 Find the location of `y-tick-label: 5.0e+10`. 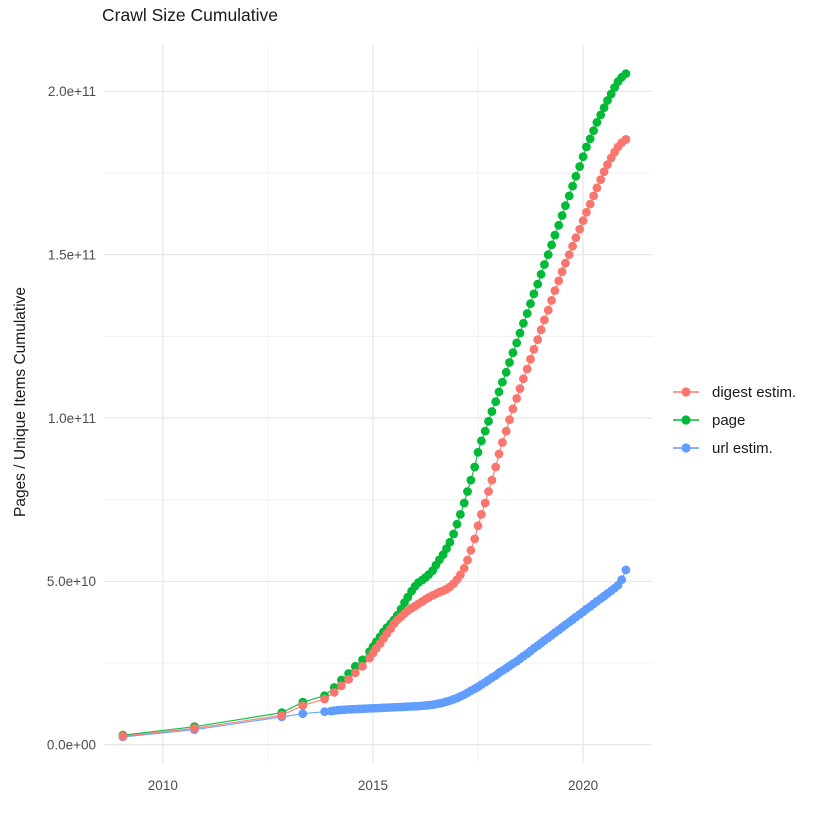

y-tick-label: 5.0e+10 is located at coordinates (71, 581).